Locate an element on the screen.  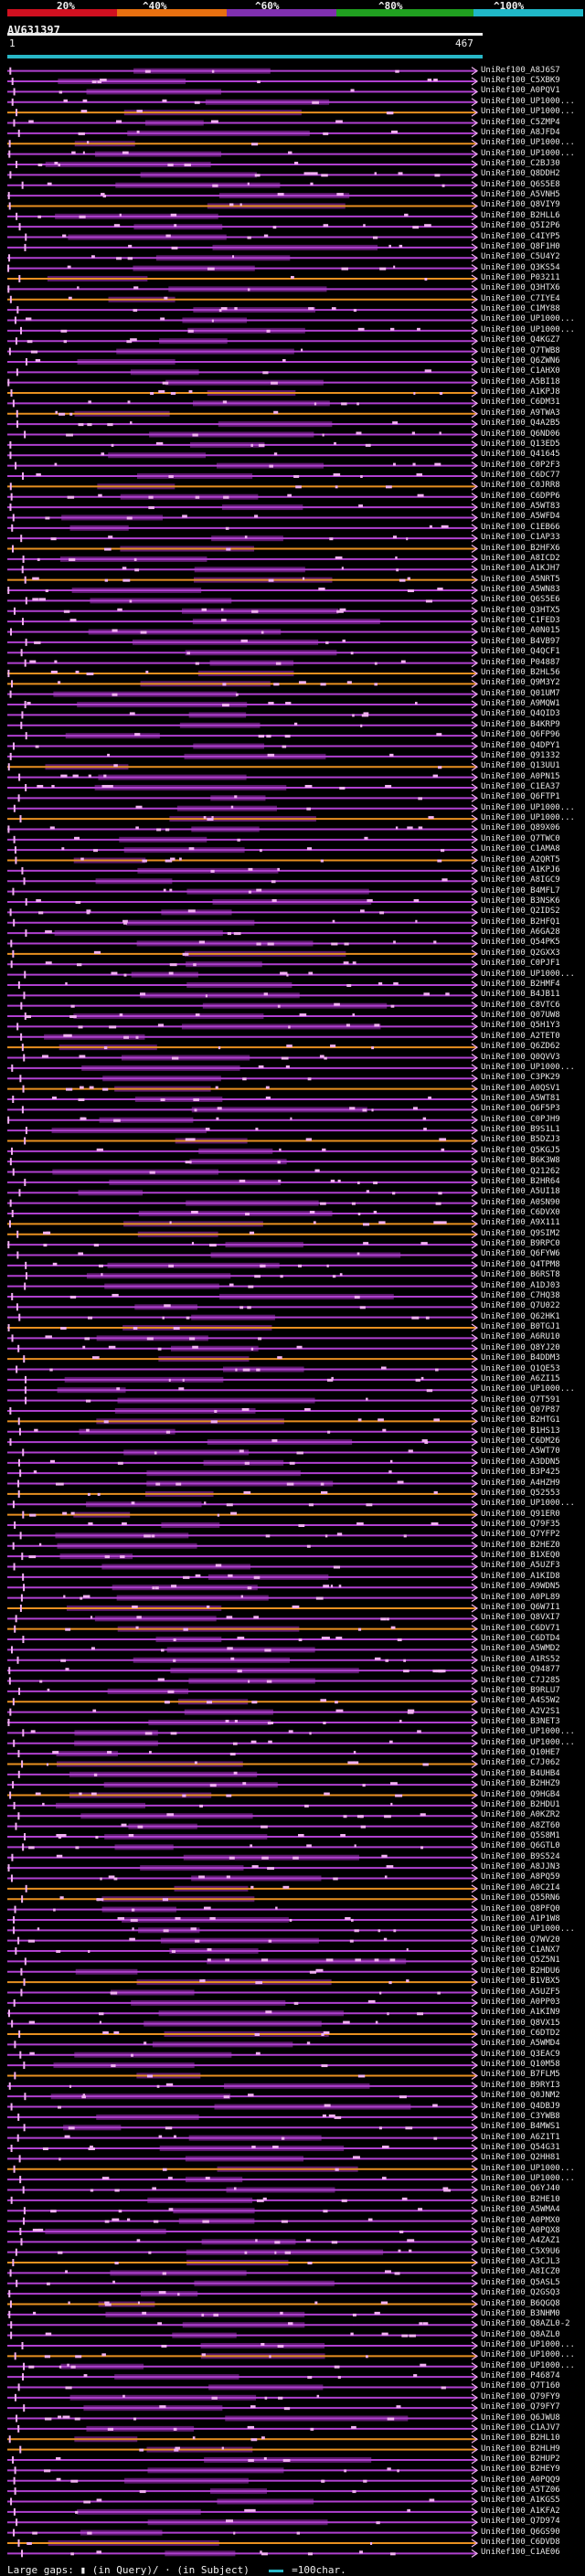
hit-label: UniRef100_B1VBX5 is located at coordinates (520, 1982).